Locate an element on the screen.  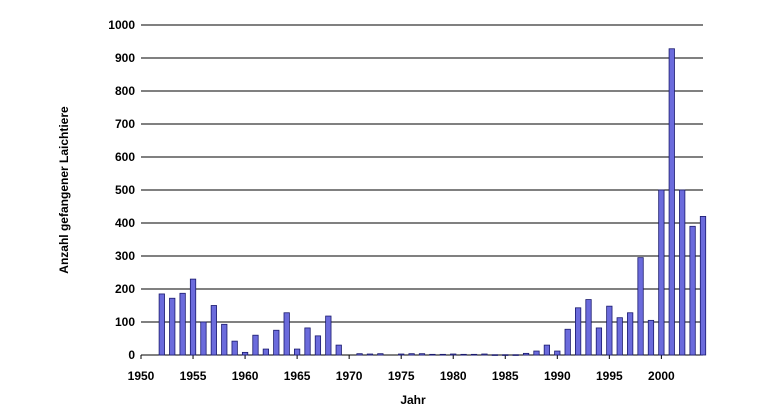
x-axis-title: Jahr is located at coordinates (413, 400).